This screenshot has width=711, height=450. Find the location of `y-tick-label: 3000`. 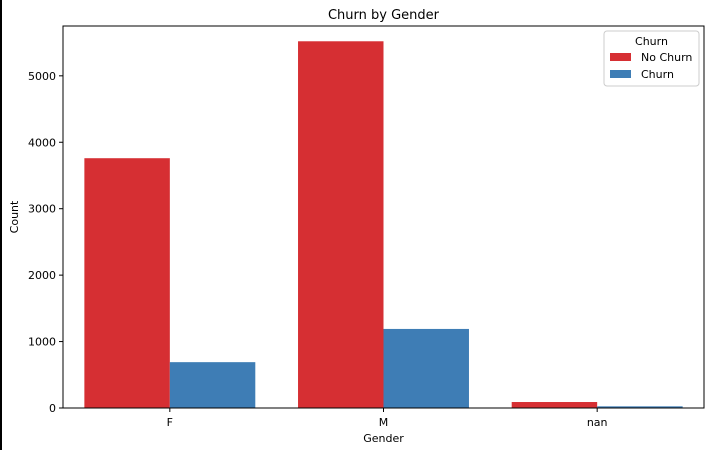

y-tick-label: 3000 is located at coordinates (42, 209).